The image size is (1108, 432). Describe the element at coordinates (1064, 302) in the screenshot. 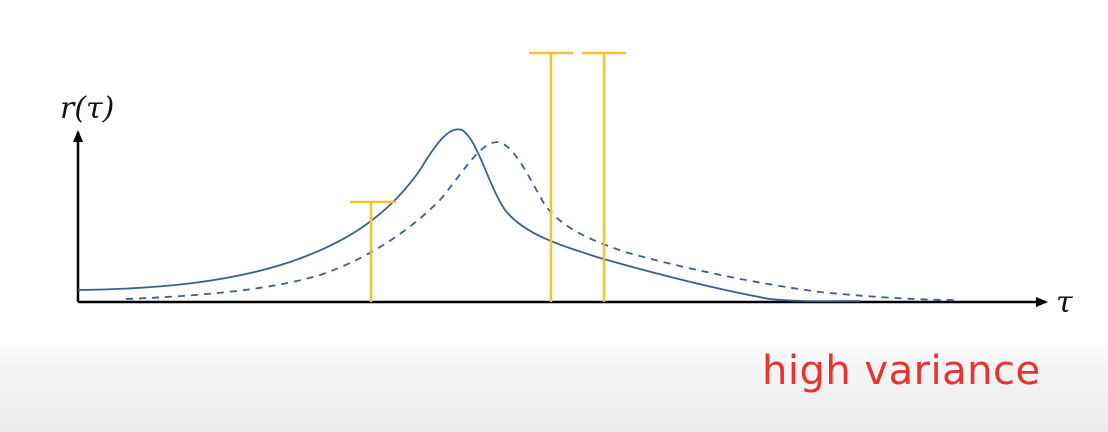

I see `x-axis-label: τ` at that location.